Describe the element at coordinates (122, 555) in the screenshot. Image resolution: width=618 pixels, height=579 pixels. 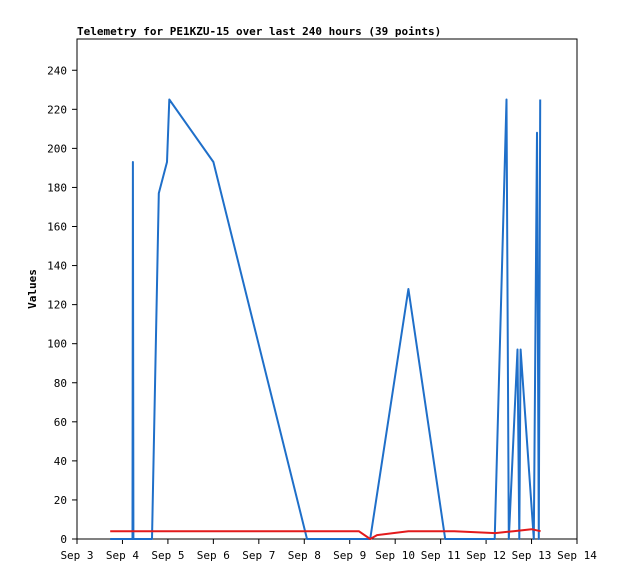
I see `x-tick-label: Sep 4` at that location.